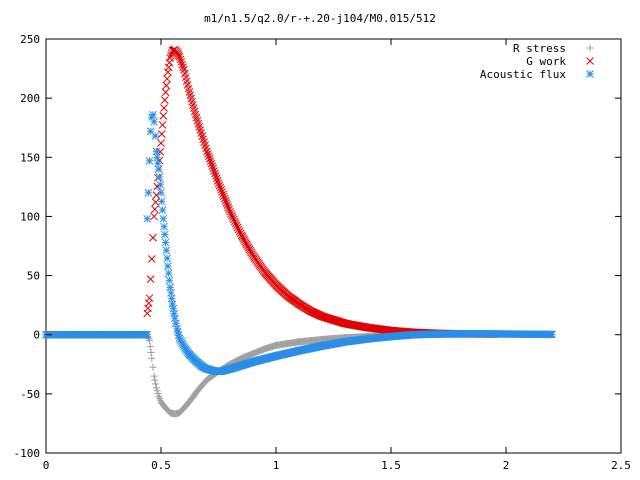  What do you see at coordinates (320, 18) in the screenshot?
I see `chart-title: m1/n1.5/q2.0/r-+.20-j104/M0.015/512` at bounding box center [320, 18].